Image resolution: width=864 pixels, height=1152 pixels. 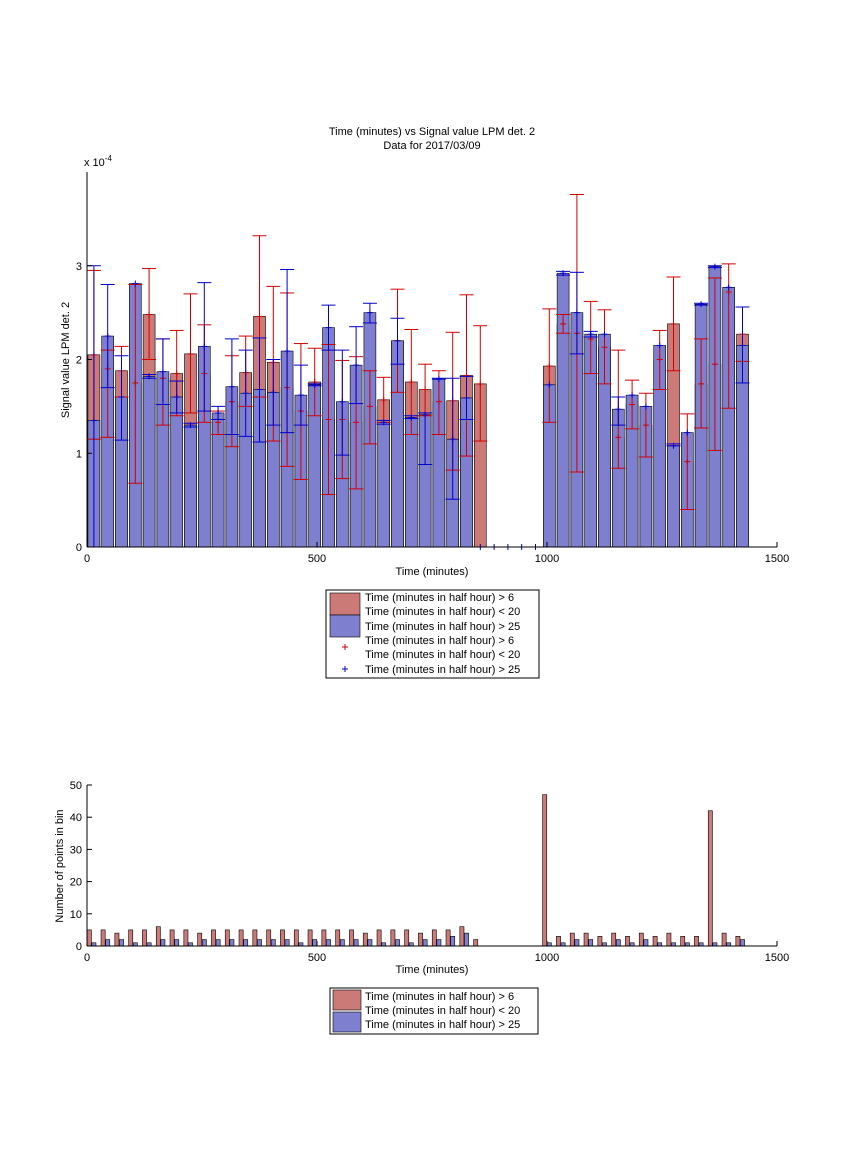 What do you see at coordinates (345, 626) in the screenshot?
I see `chart1-legend-swatch-blue` at bounding box center [345, 626].